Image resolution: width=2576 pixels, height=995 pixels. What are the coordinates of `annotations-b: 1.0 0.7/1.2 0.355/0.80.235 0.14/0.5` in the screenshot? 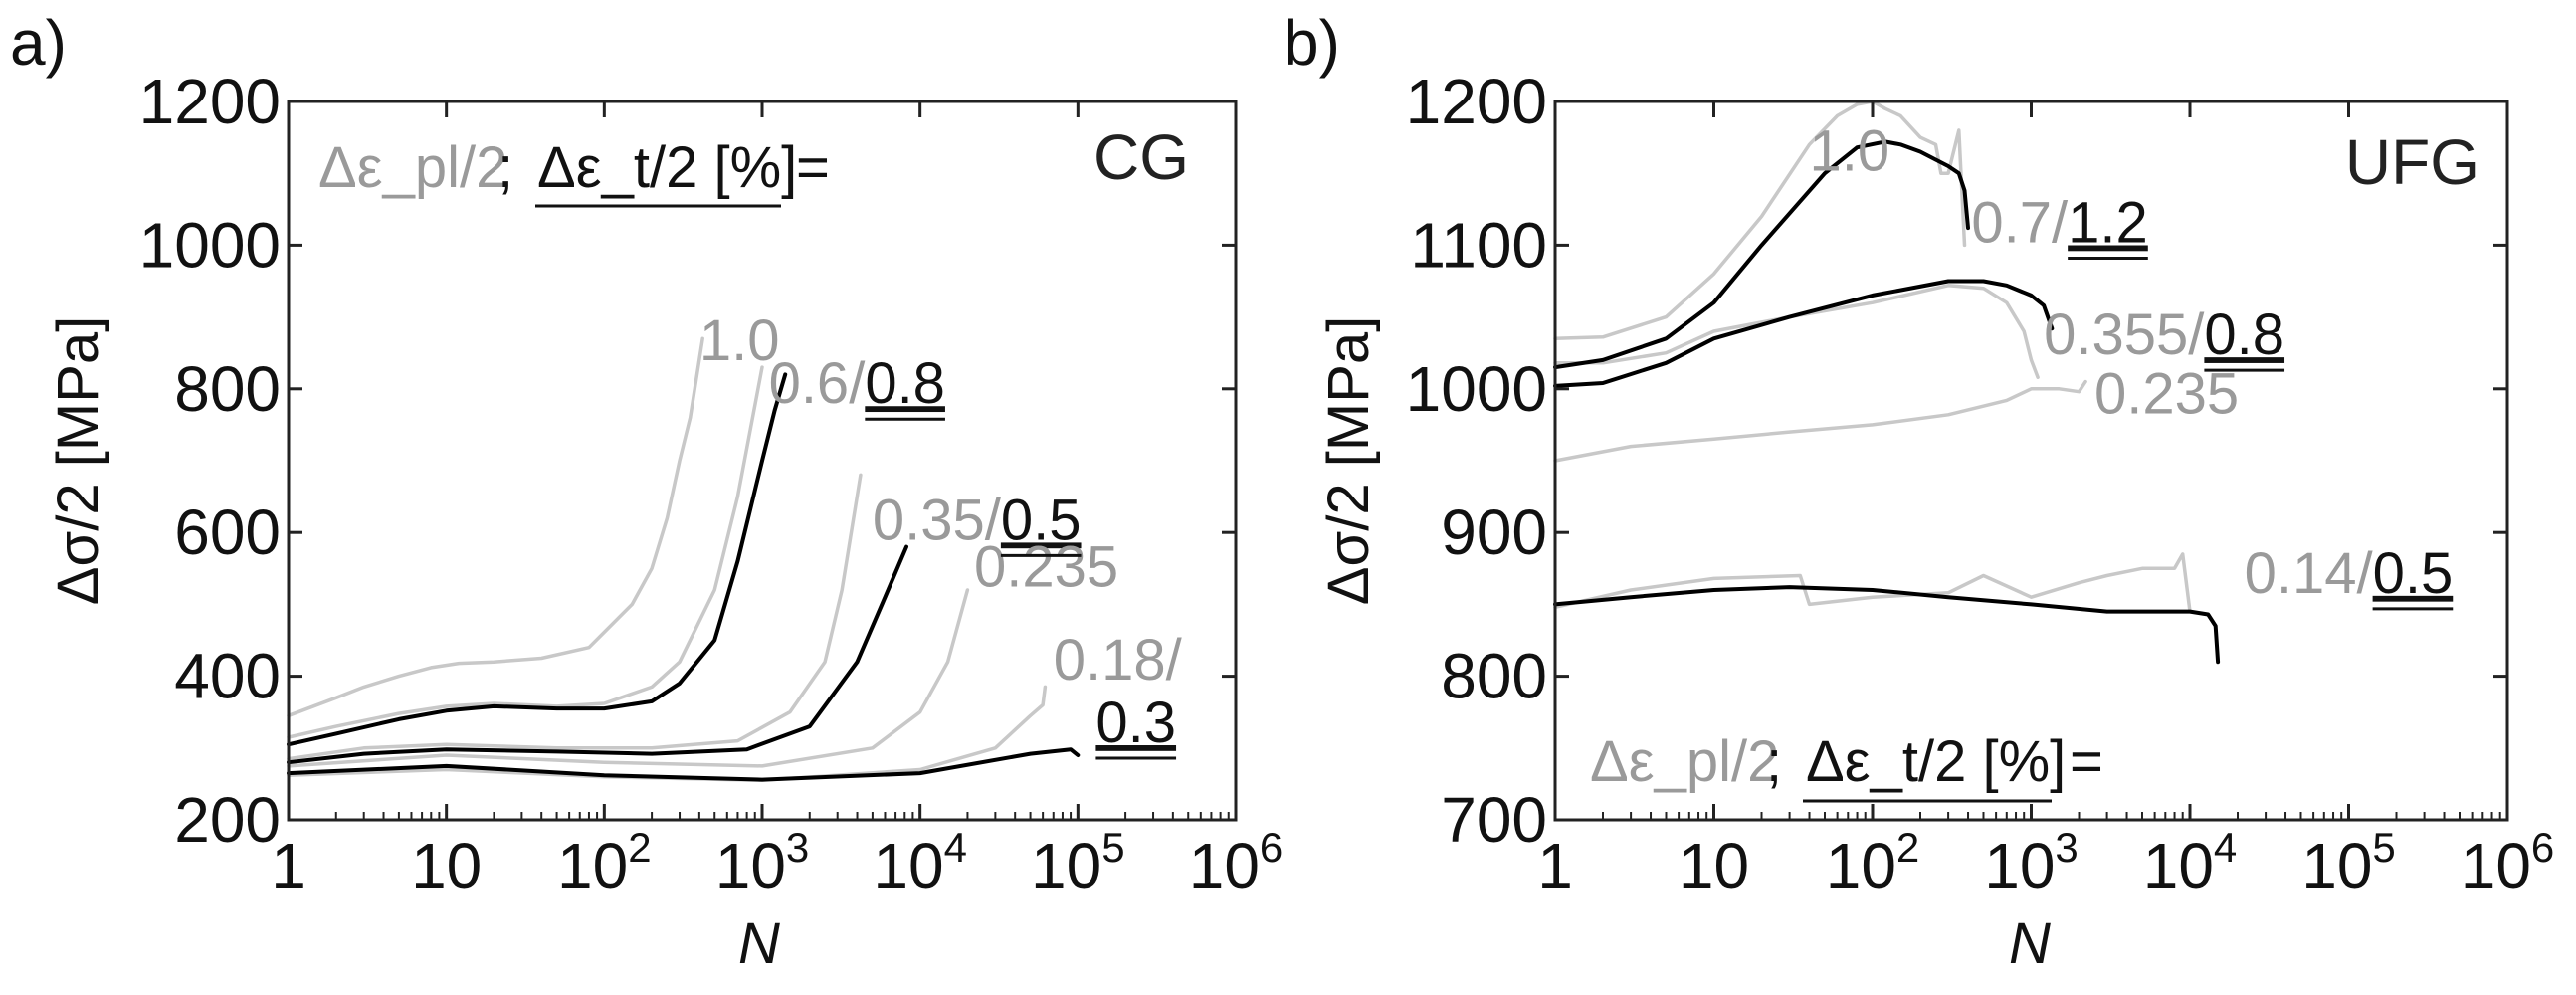 It's located at (2132, 364).